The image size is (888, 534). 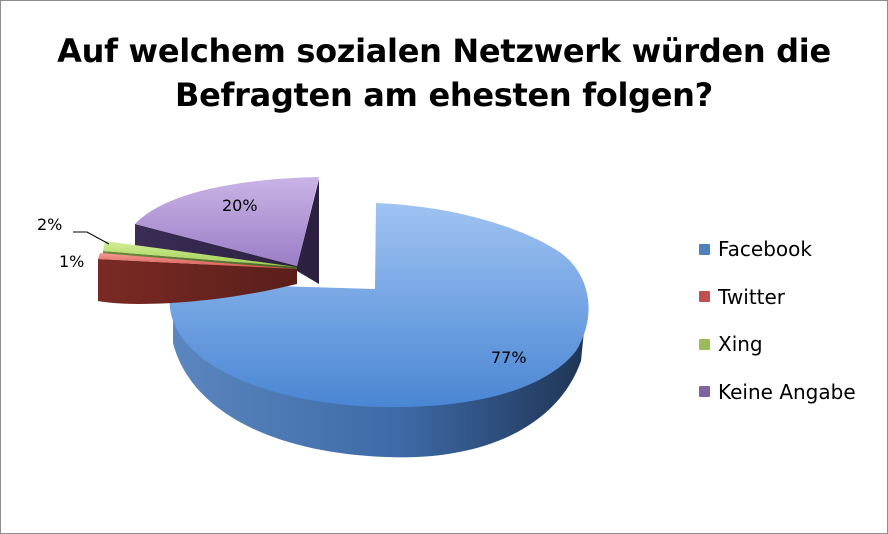 I want to click on data-label-xing: 2%, so click(x=49, y=224).